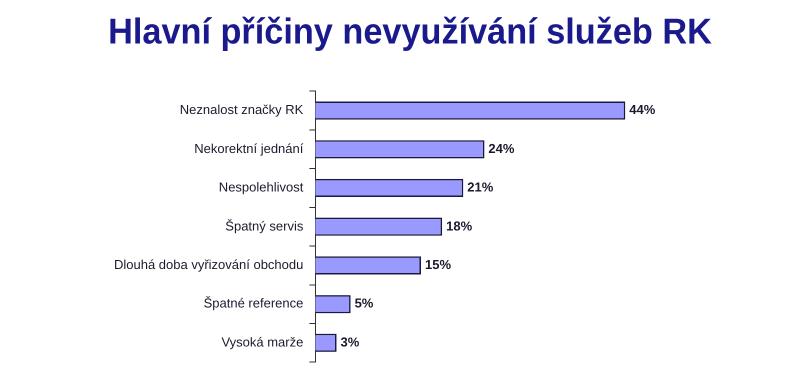 This screenshot has width=800, height=384. What do you see at coordinates (438, 264) in the screenshot?
I see `data-label: 15%` at bounding box center [438, 264].